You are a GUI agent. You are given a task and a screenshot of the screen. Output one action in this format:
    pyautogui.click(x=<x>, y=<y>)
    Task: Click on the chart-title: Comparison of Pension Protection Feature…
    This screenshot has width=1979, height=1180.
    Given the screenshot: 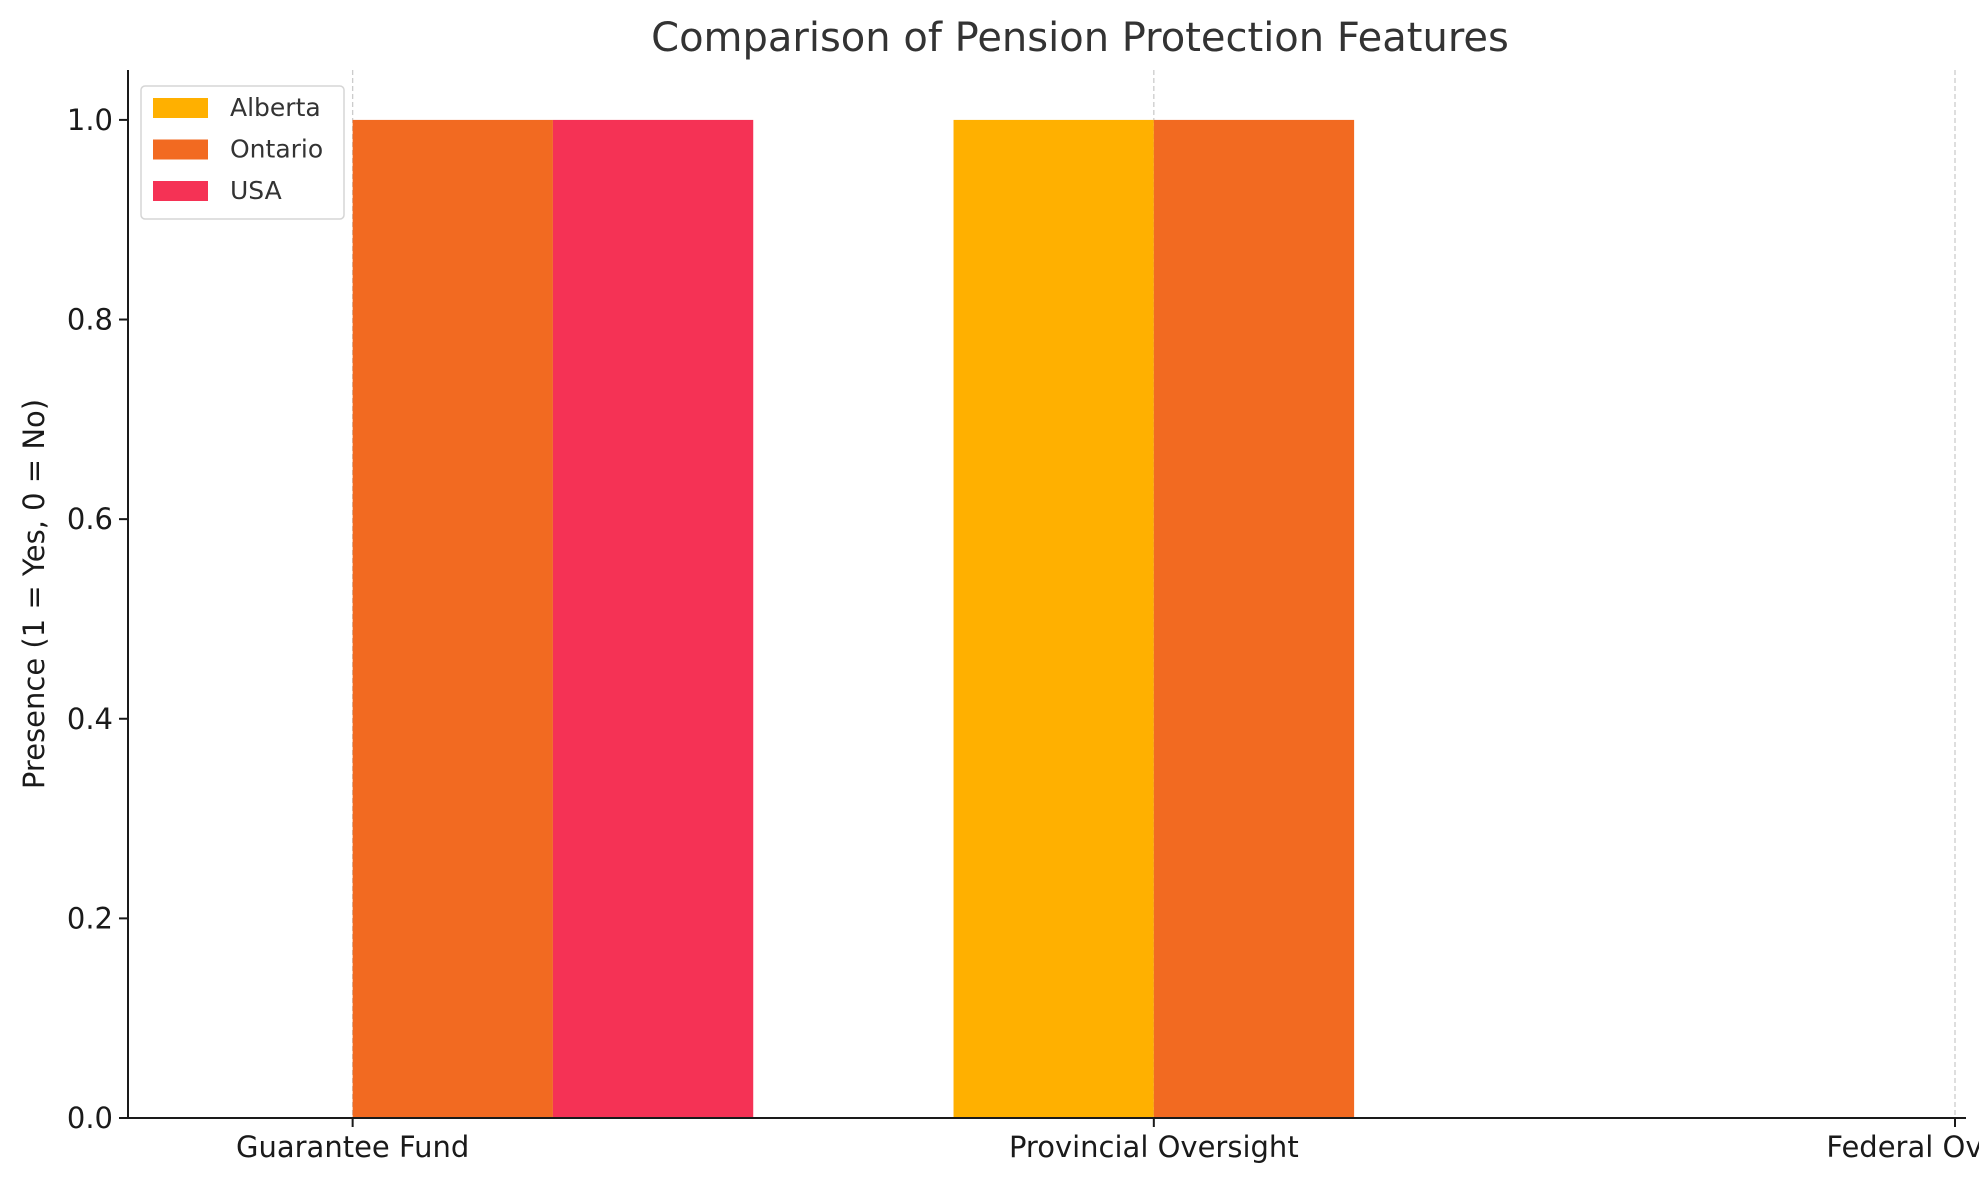 What is the action you would take?
    pyautogui.click(x=1080, y=38)
    